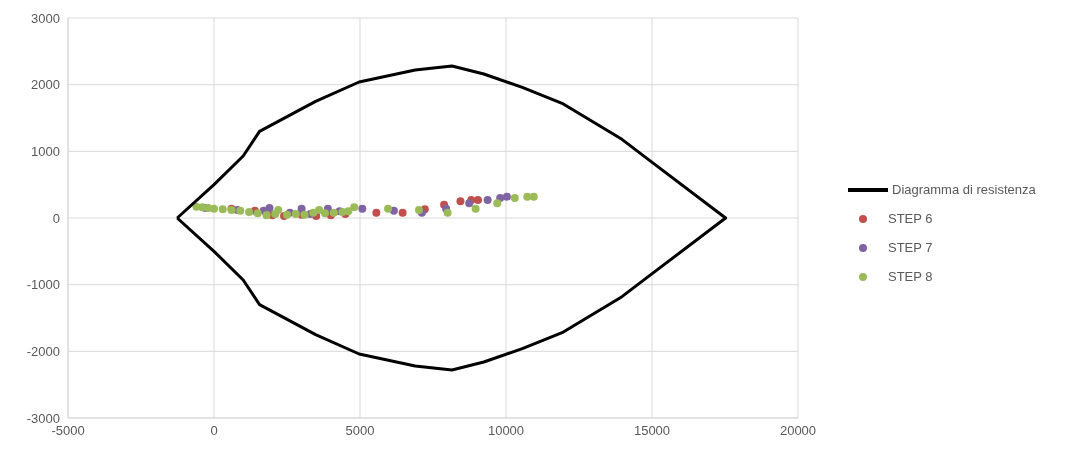 Image resolution: width=1086 pixels, height=466 pixels. What do you see at coordinates (214, 431) in the screenshot?
I see `x-tick-label: 0` at bounding box center [214, 431].